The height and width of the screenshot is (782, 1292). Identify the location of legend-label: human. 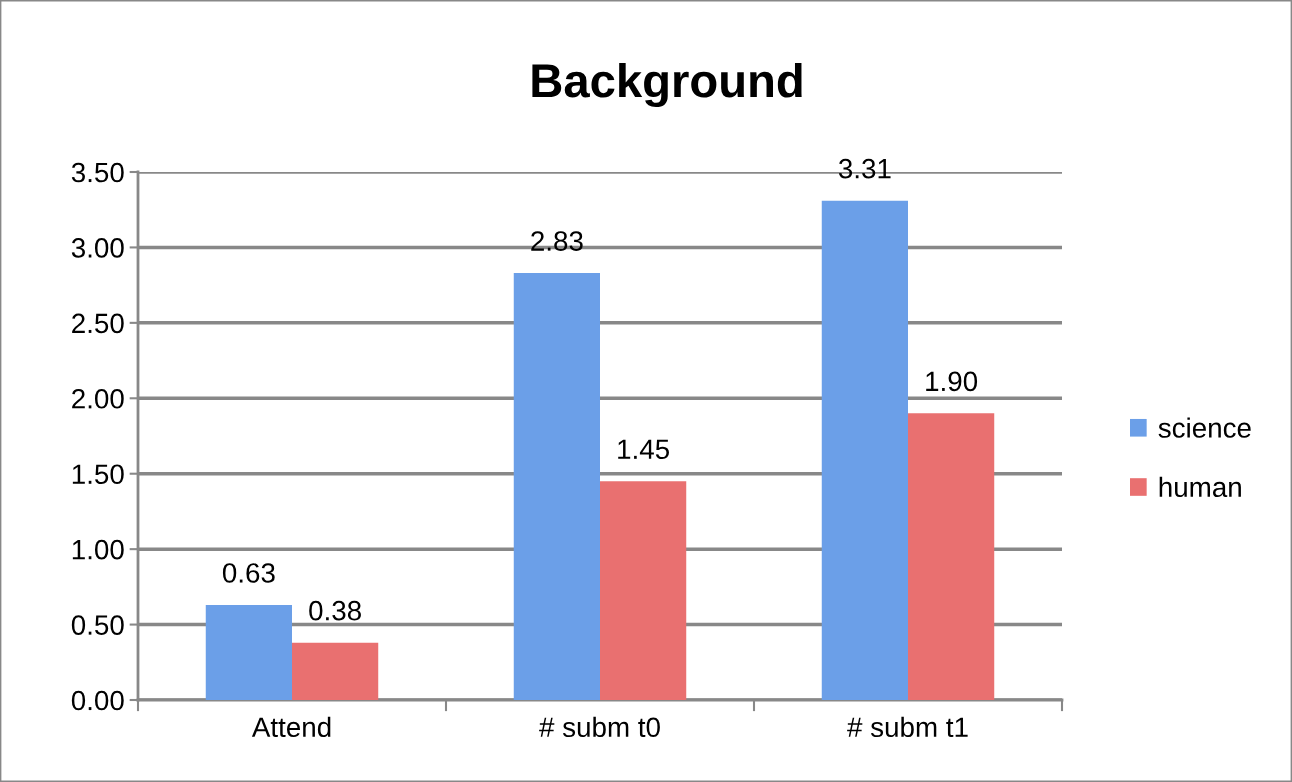
(1200, 487).